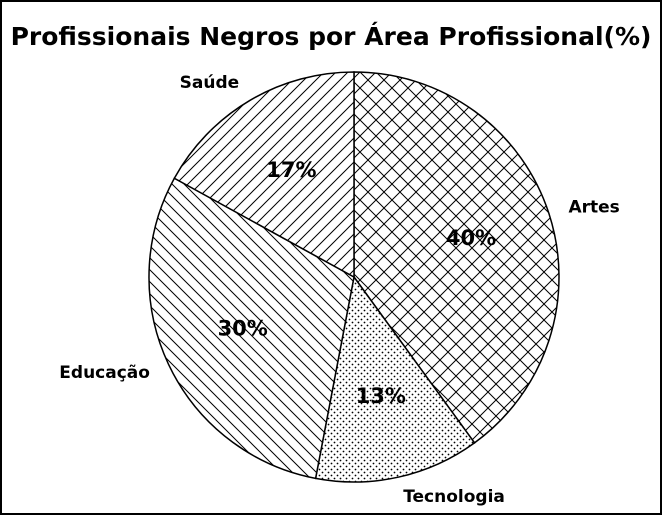  Describe the element at coordinates (454, 497) in the screenshot. I see `slice-label: Tecnologia` at that location.